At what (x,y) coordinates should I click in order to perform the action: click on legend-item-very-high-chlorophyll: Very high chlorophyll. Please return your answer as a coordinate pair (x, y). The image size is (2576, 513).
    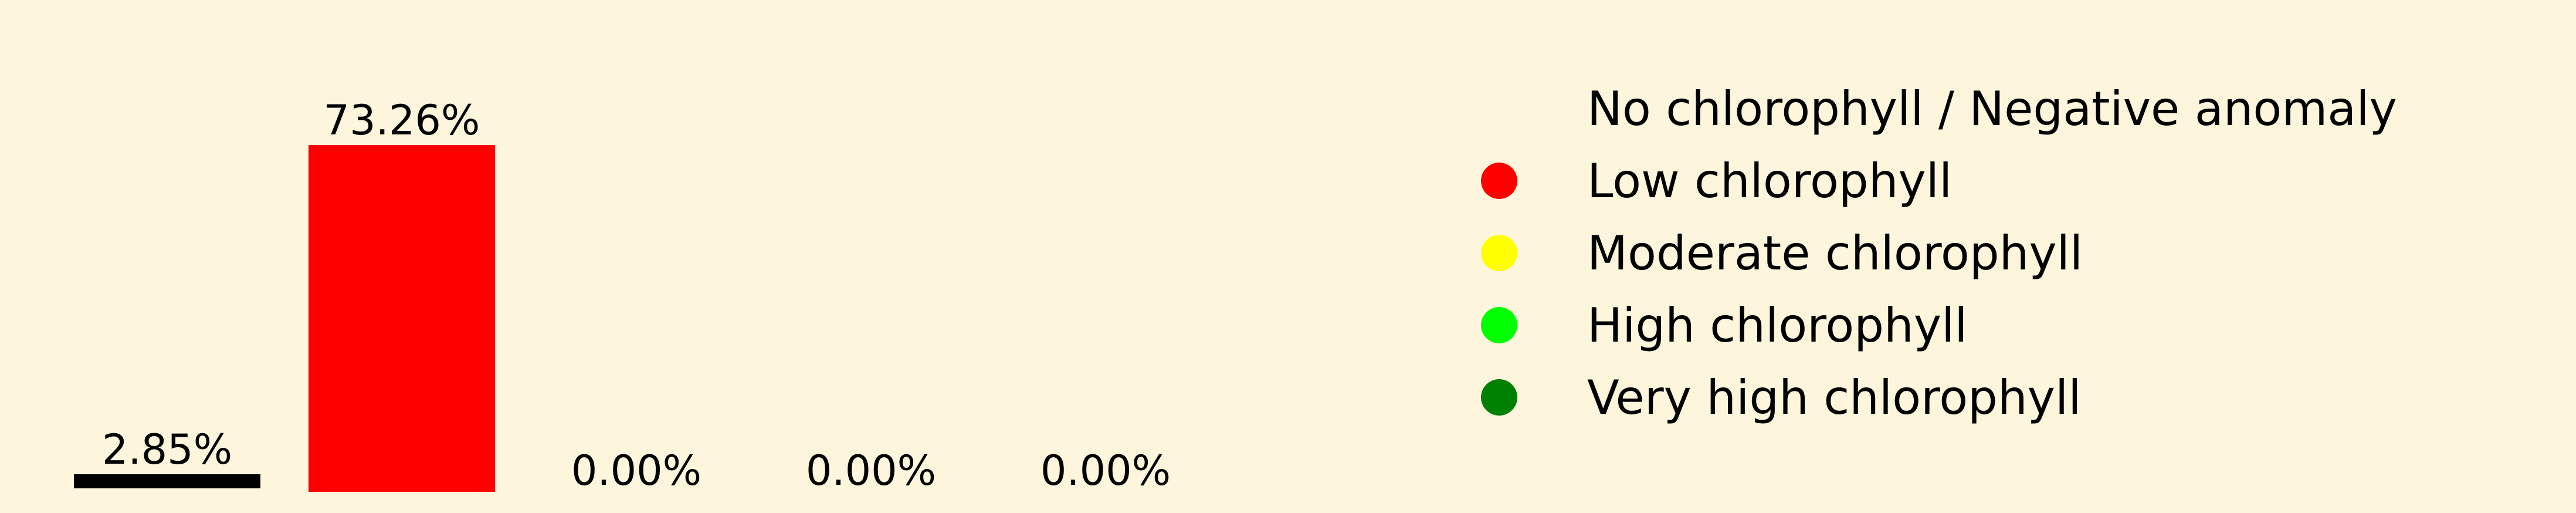
    Looking at the image, I should click on (1781, 398).